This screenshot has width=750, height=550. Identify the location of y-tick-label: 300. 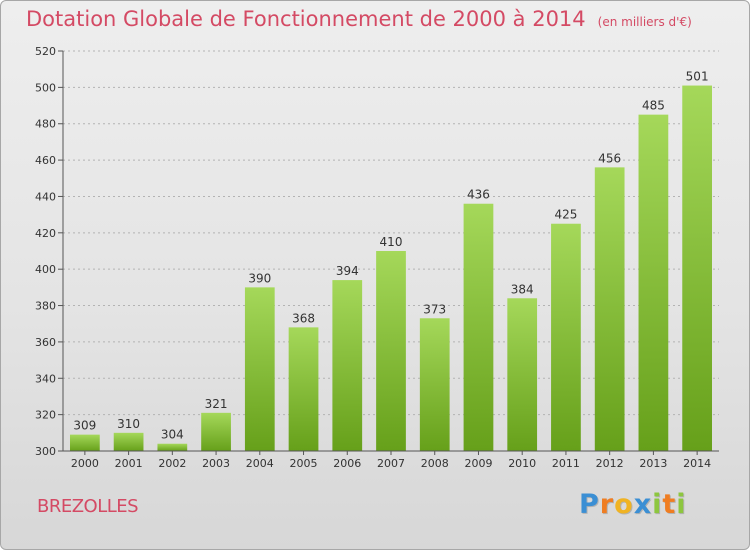
(45, 451).